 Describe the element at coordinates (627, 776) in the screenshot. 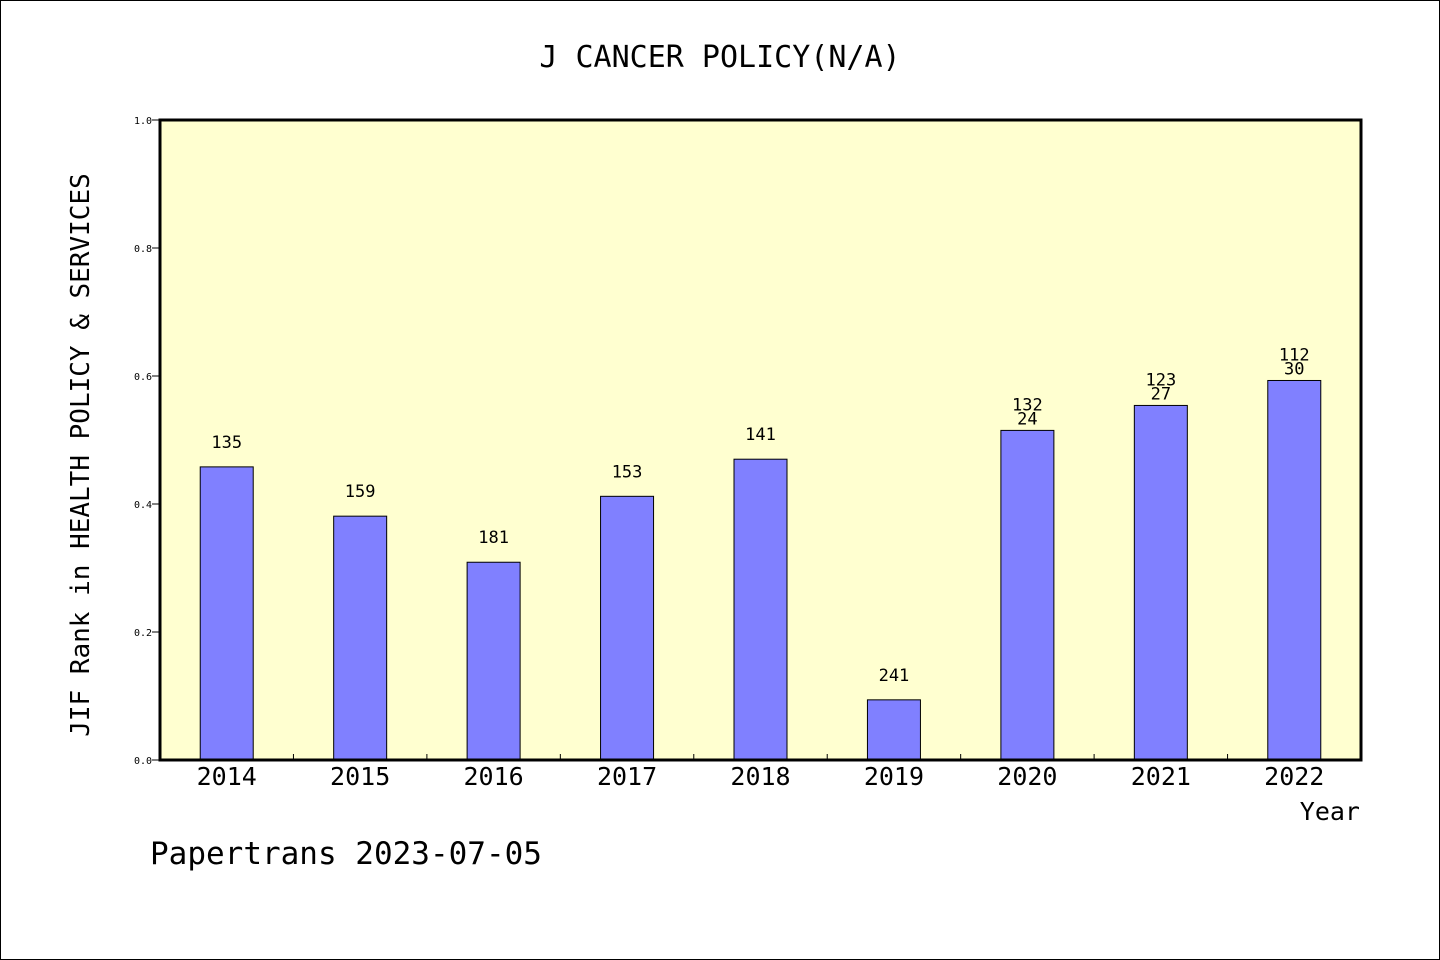

I see `x-tick-label: 2017` at that location.